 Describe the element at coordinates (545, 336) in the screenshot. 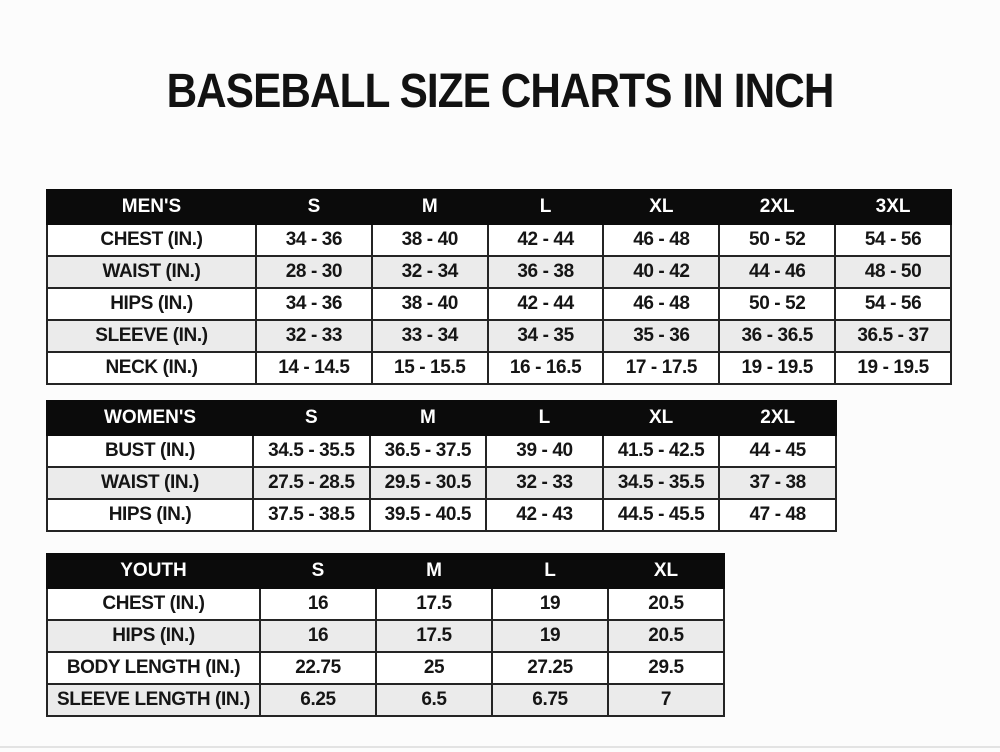

I see `value-cell: 34 - 35` at that location.